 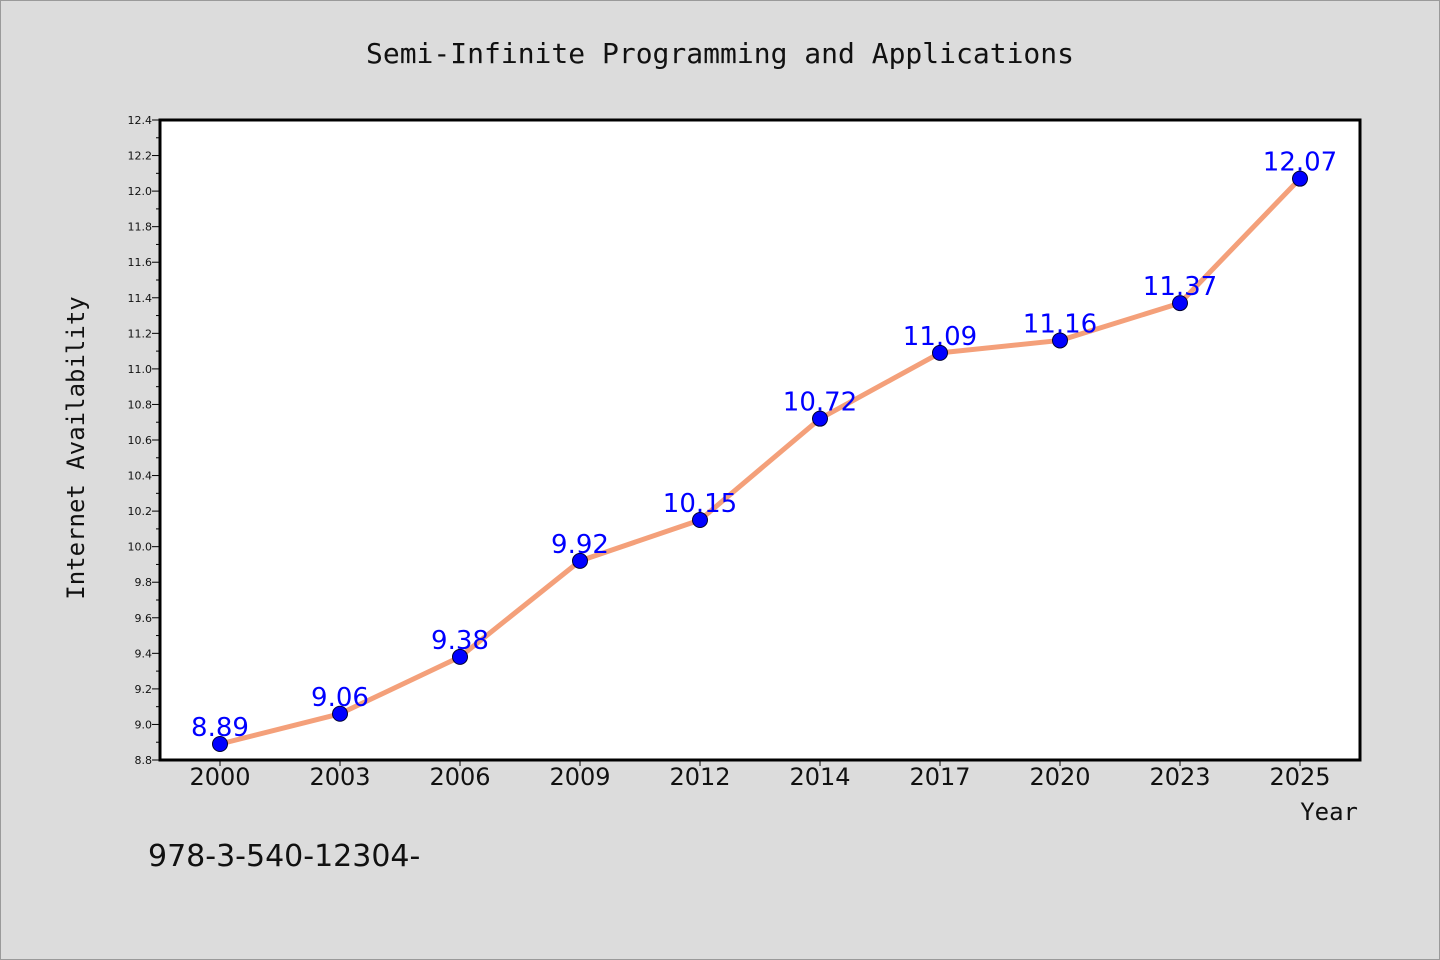 I want to click on y-tick-label: 9.0, so click(x=144, y=724).